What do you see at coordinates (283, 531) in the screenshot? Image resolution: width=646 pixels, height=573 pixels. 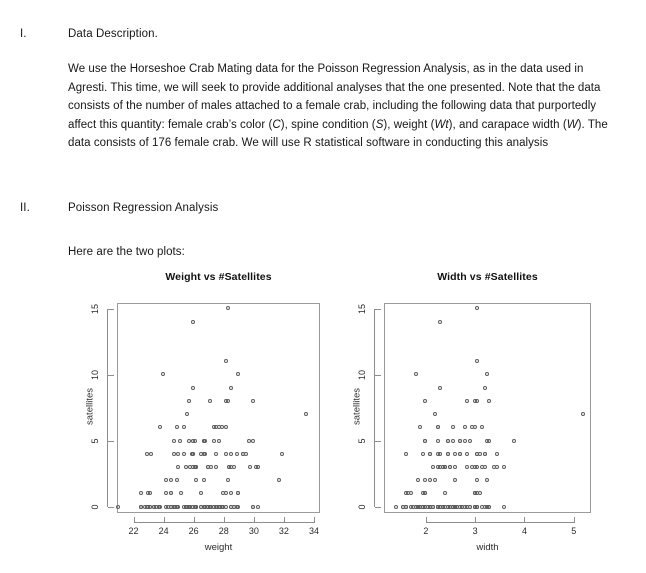 I see `x-tick-label: 32` at bounding box center [283, 531].